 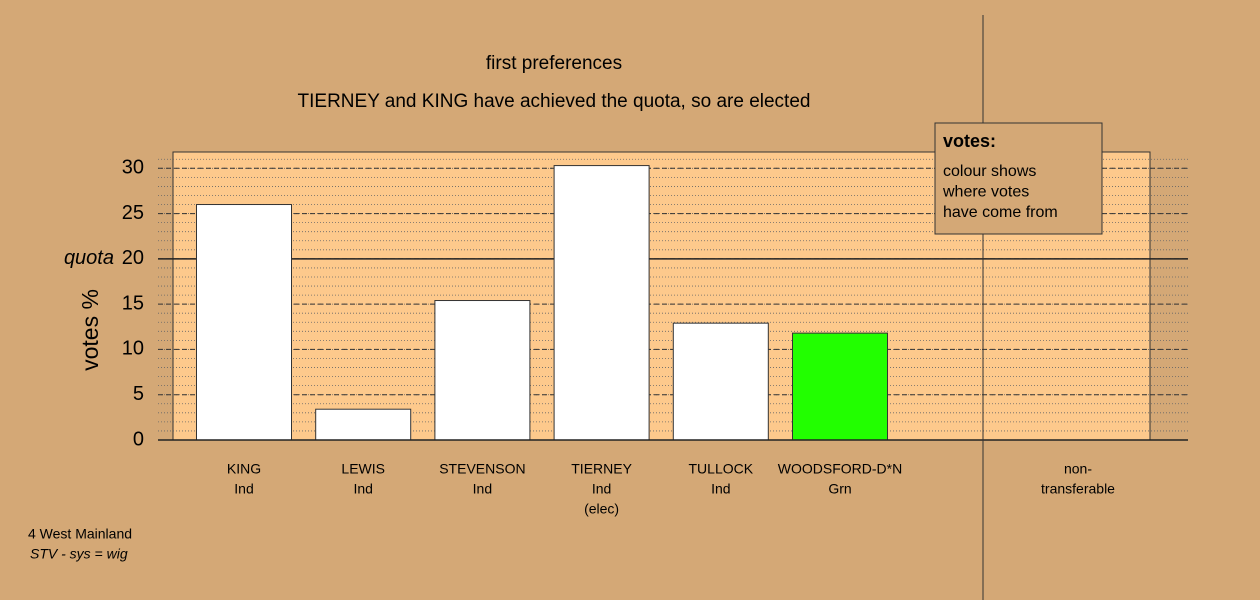 What do you see at coordinates (554, 63) in the screenshot?
I see `chart-title: first preferences` at bounding box center [554, 63].